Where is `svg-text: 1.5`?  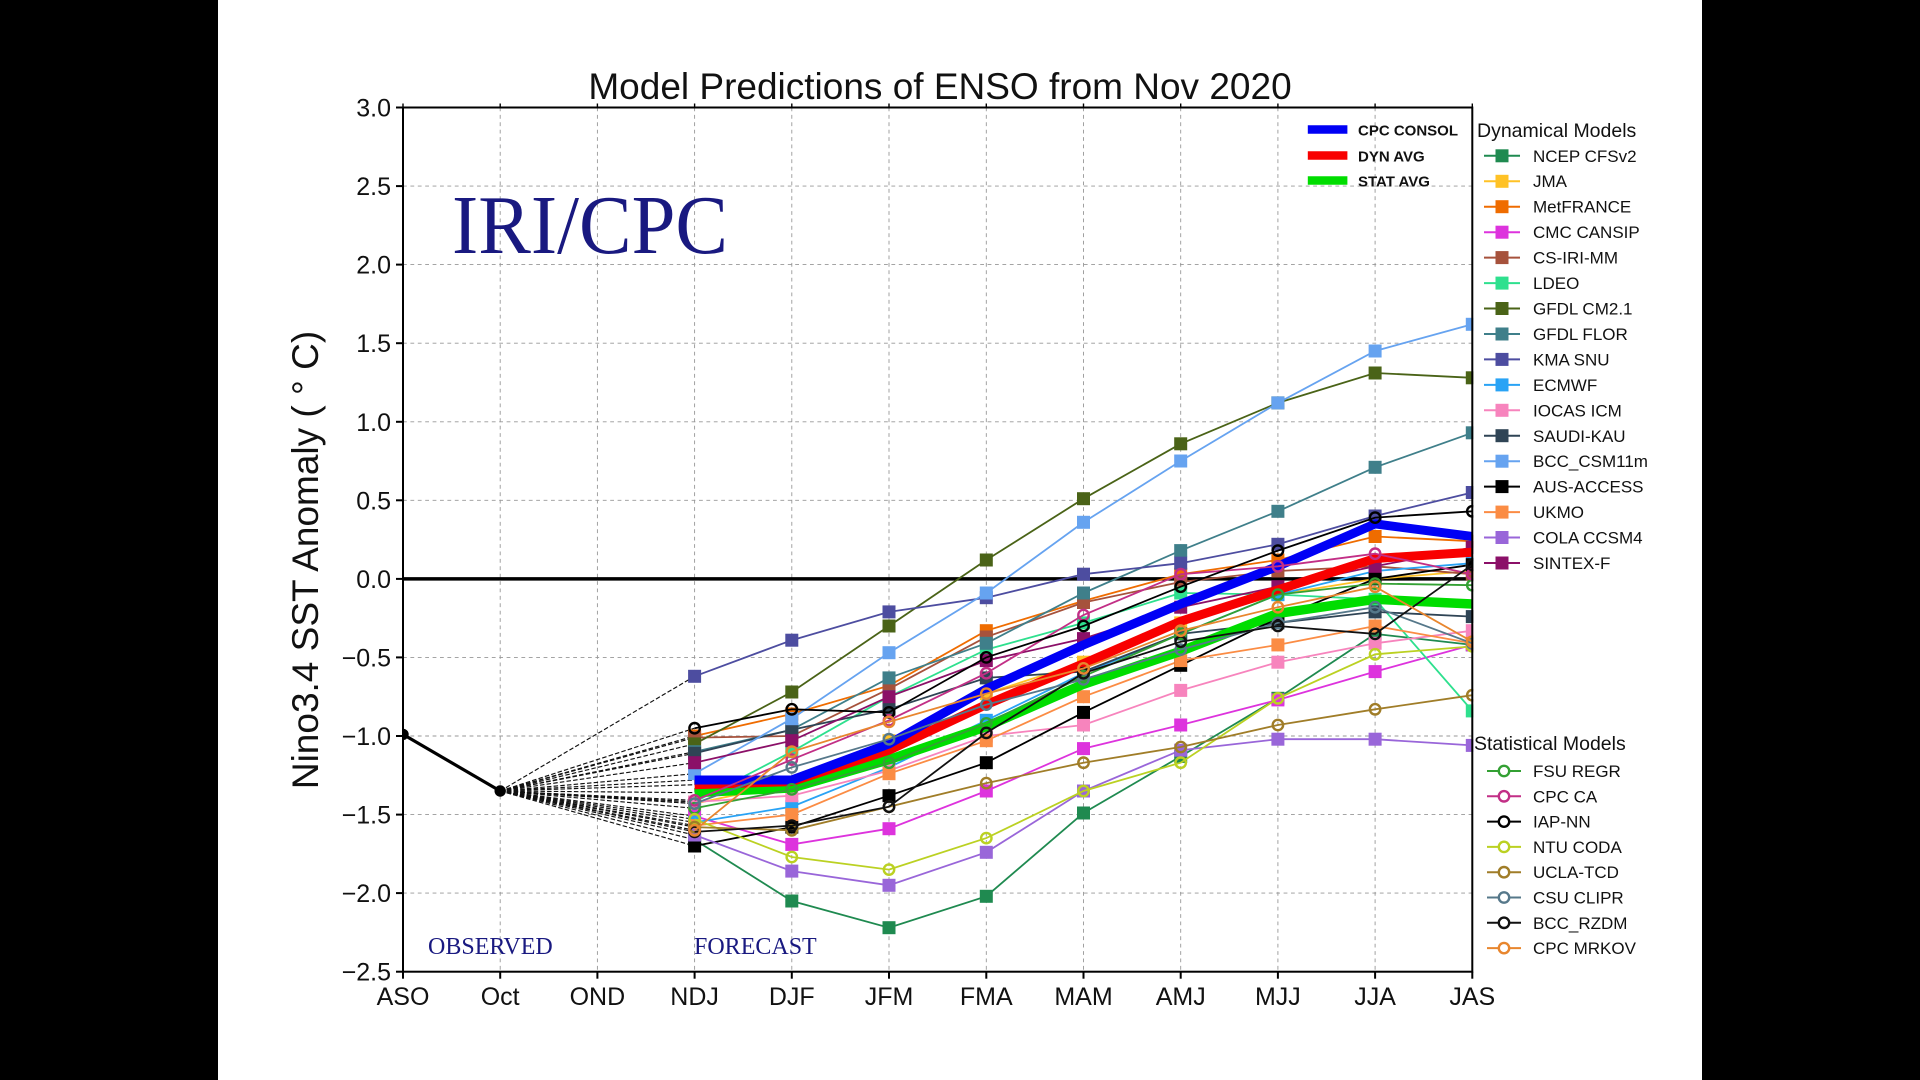
svg-text: 1.5 is located at coordinates (373, 344).